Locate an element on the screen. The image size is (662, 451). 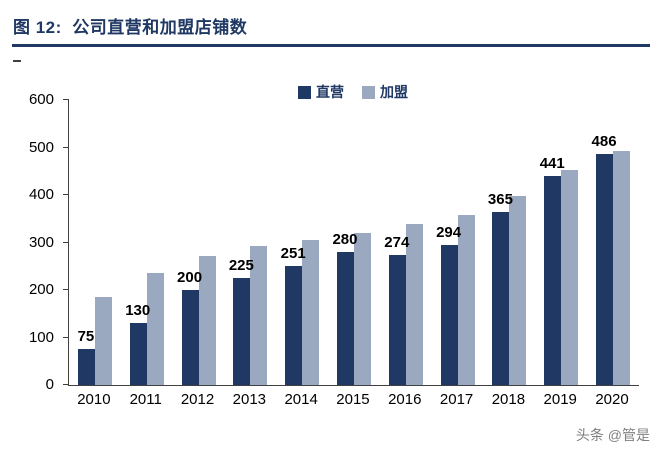
y-tick-labels: 0 100 200 300 400 500 600 is located at coordinates (30, 242).